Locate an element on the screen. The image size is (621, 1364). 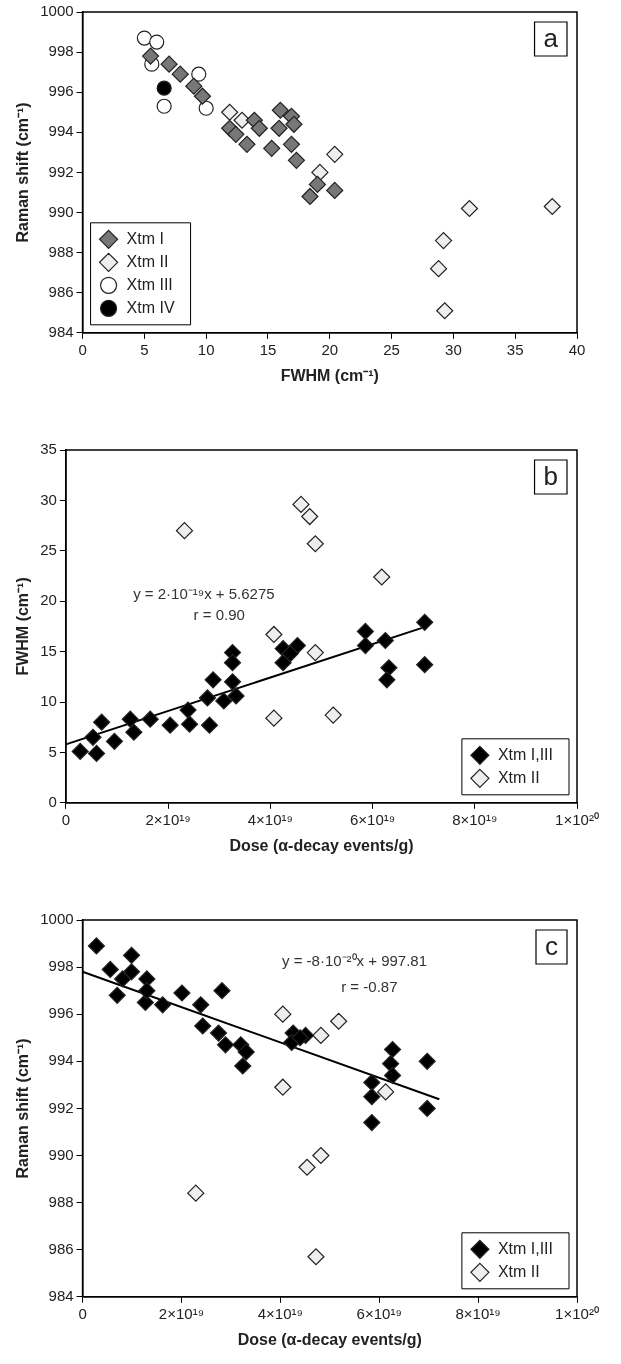
x-tick-label: 5 is located at coordinates (144, 349).